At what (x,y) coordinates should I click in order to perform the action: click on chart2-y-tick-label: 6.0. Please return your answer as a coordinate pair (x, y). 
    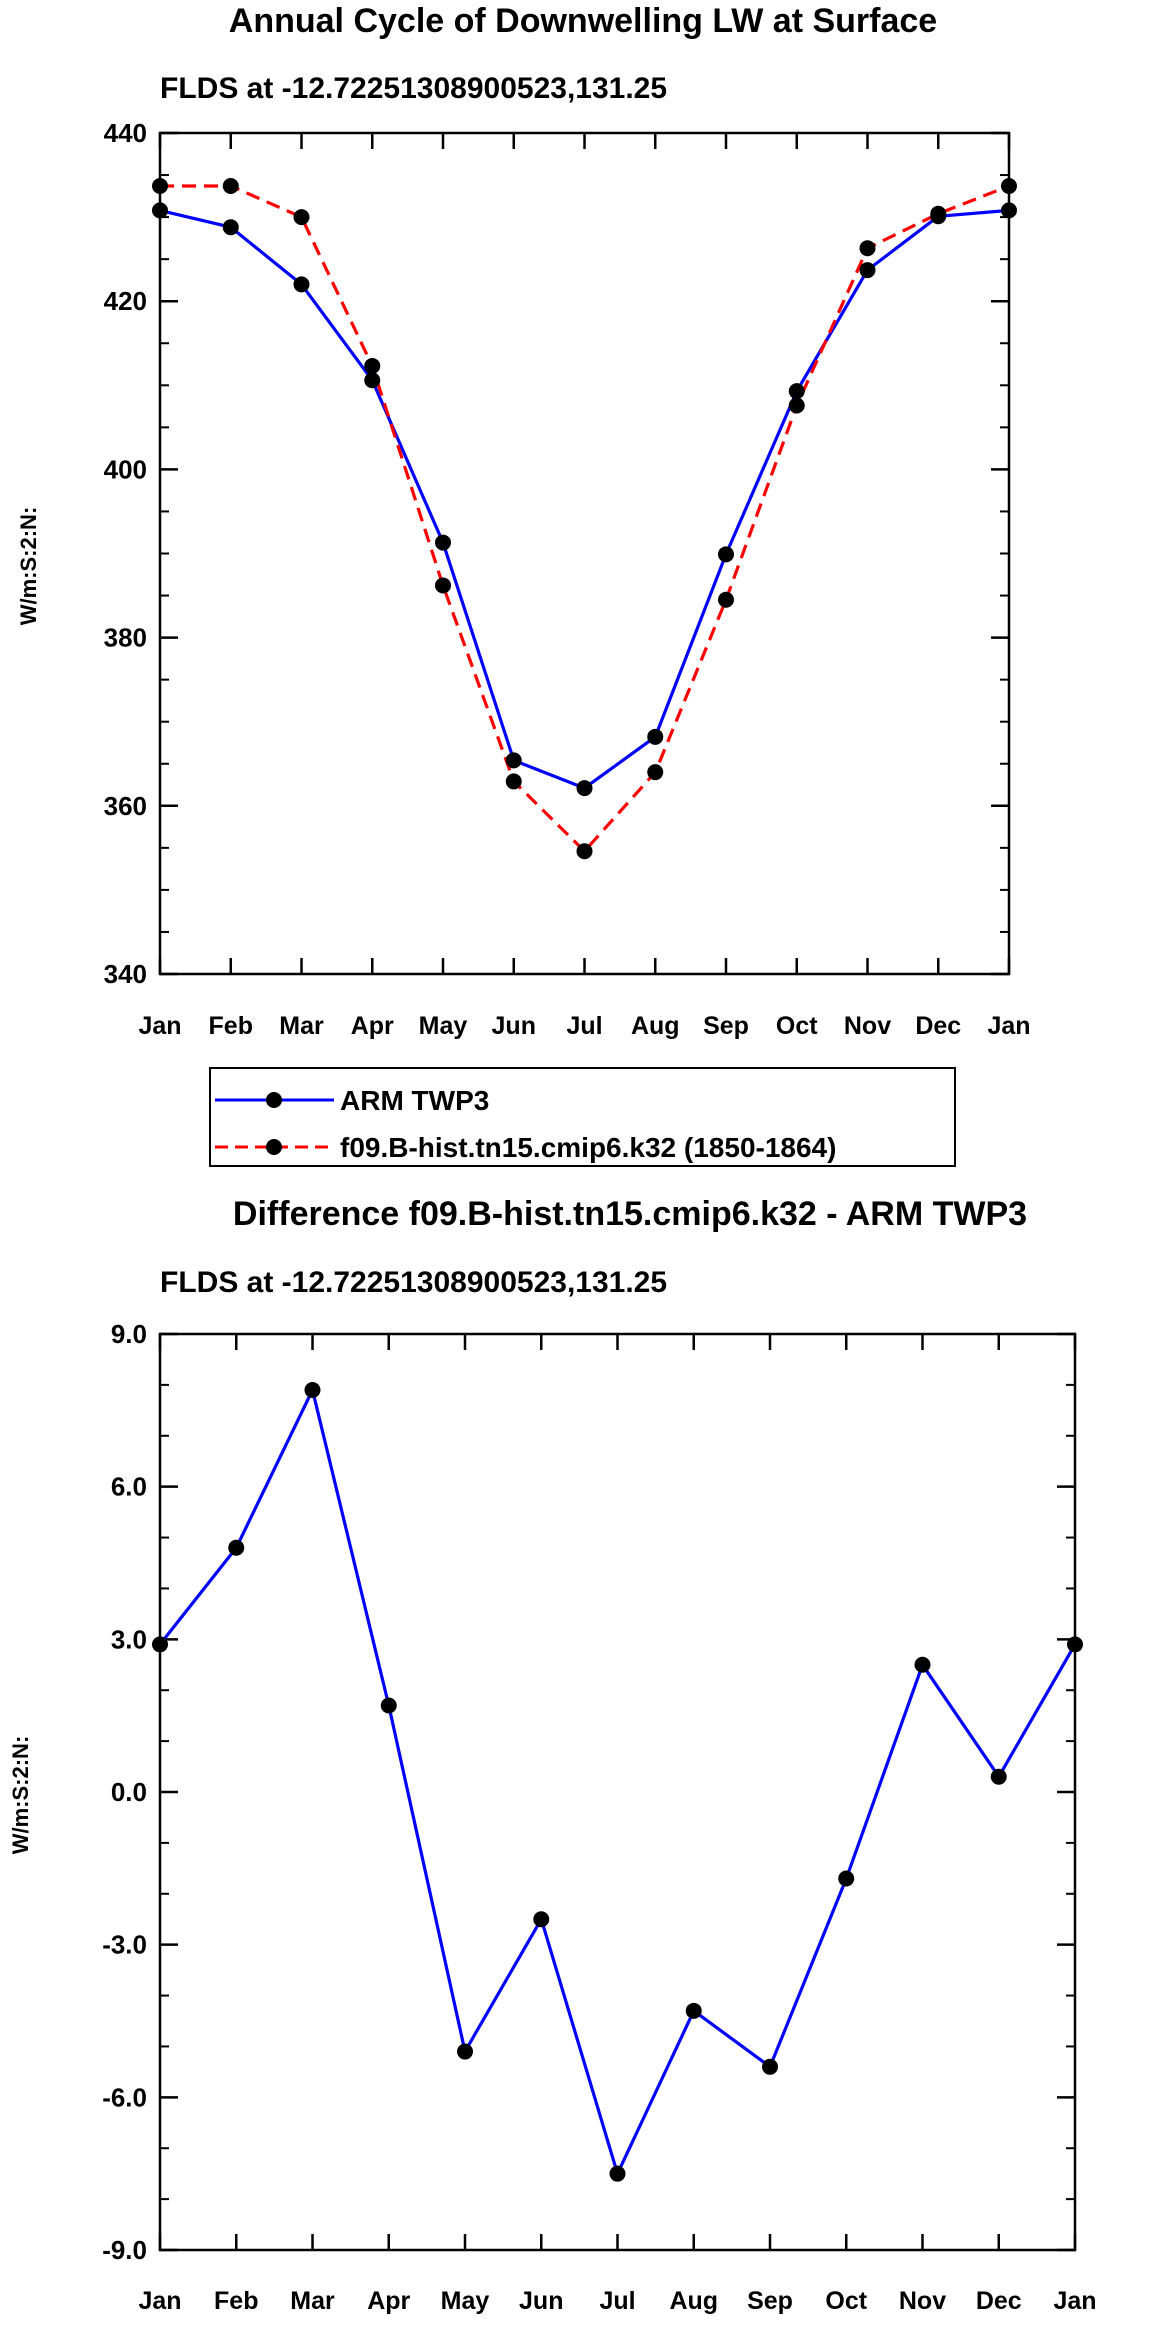
    Looking at the image, I should click on (129, 1487).